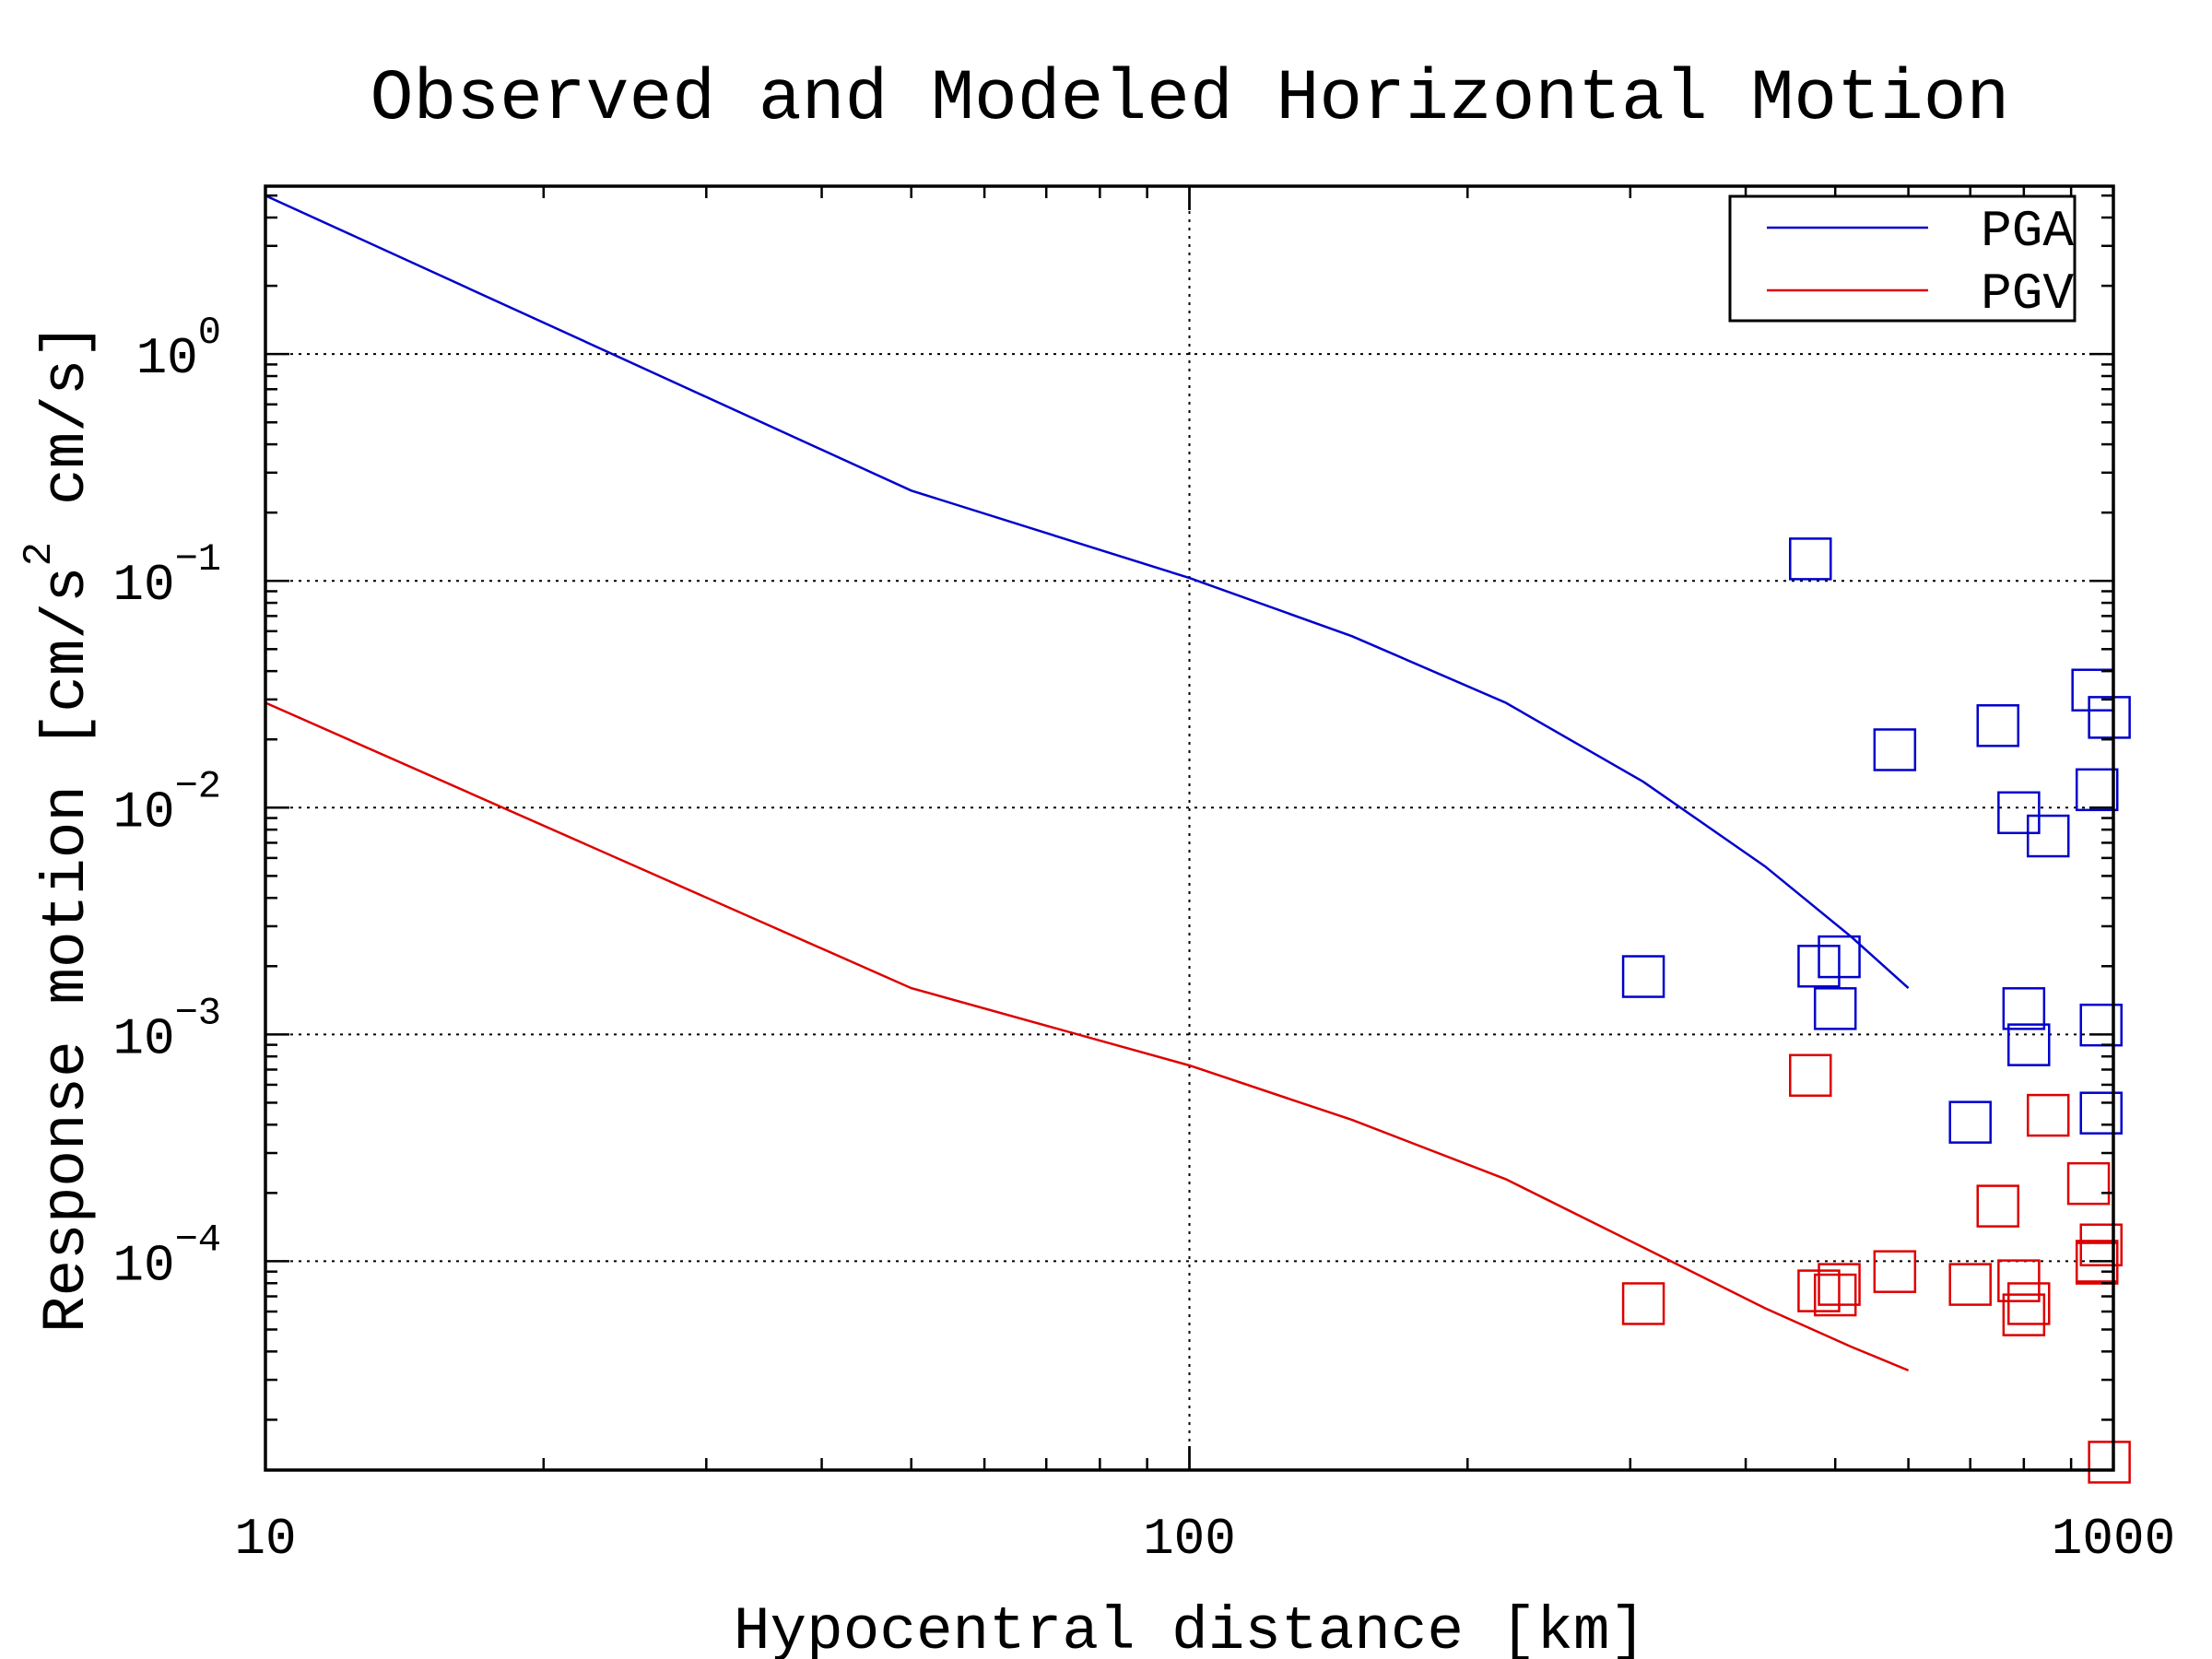 This screenshot has height=1659, width=2212. What do you see at coordinates (66, 949) in the screenshot?
I see `y-axis-label-main: Response motion [cm/s` at bounding box center [66, 949].